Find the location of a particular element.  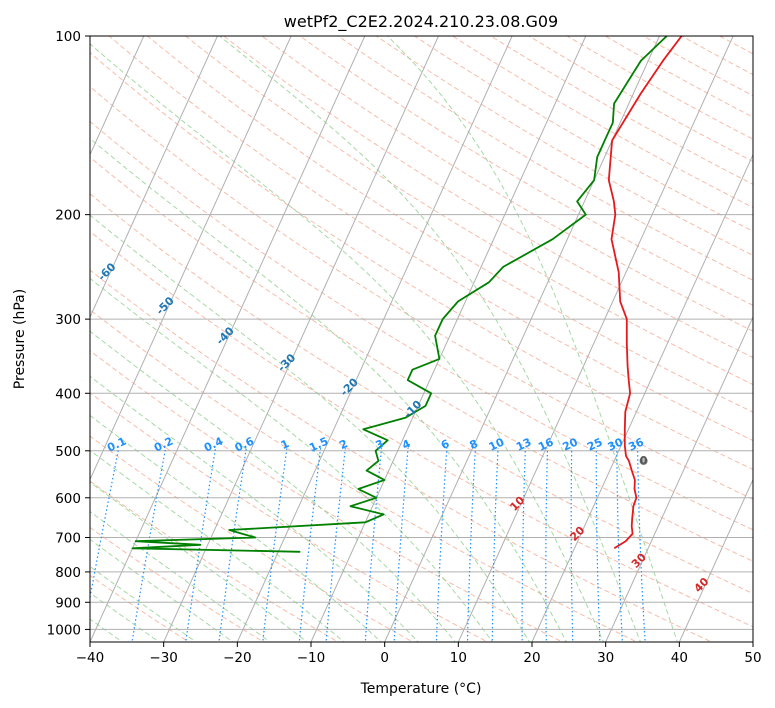

y-tick-label: 700 is located at coordinates (68, 539).